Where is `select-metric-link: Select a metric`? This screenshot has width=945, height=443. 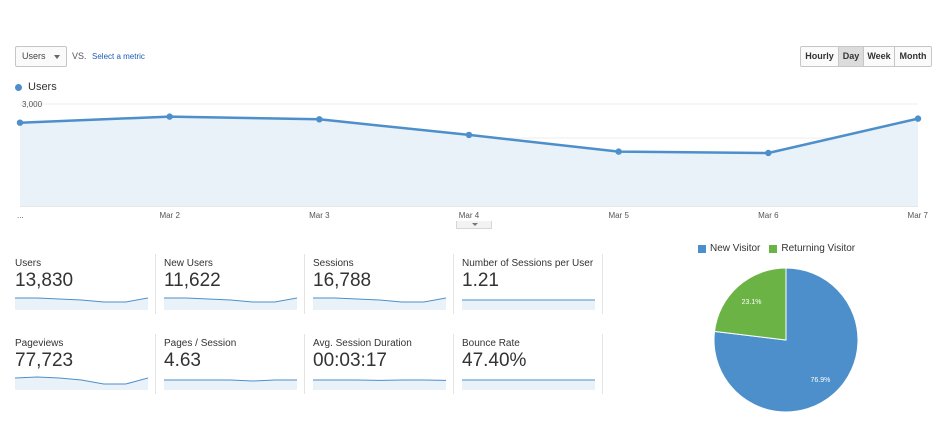
select-metric-link: Select a metric is located at coordinates (118, 56).